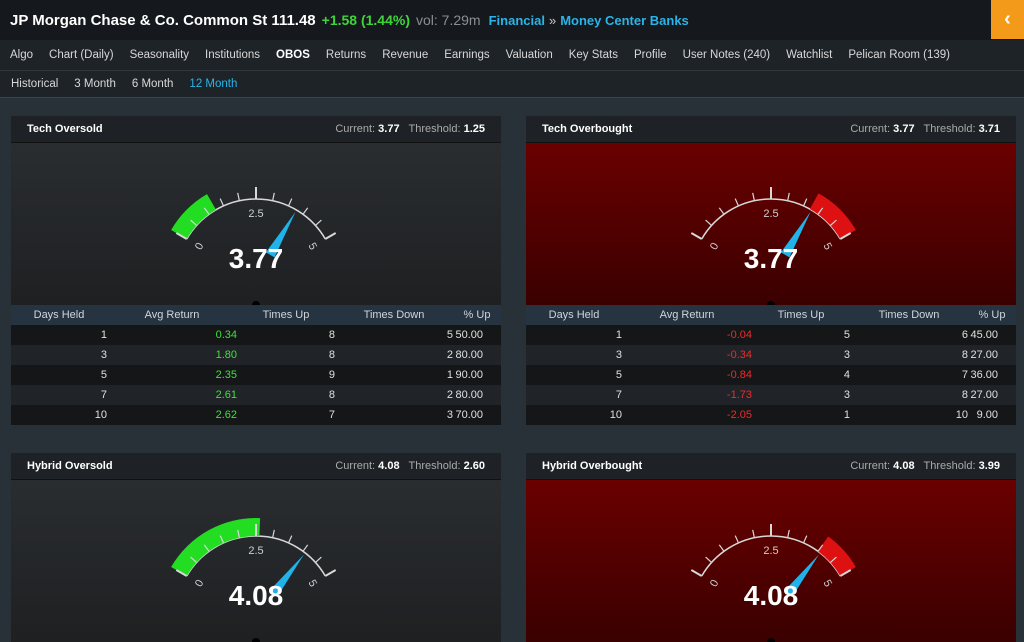 This screenshot has height=642, width=1024. Describe the element at coordinates (587, 129) in the screenshot. I see `panel-title: Tech Overbought` at that location.